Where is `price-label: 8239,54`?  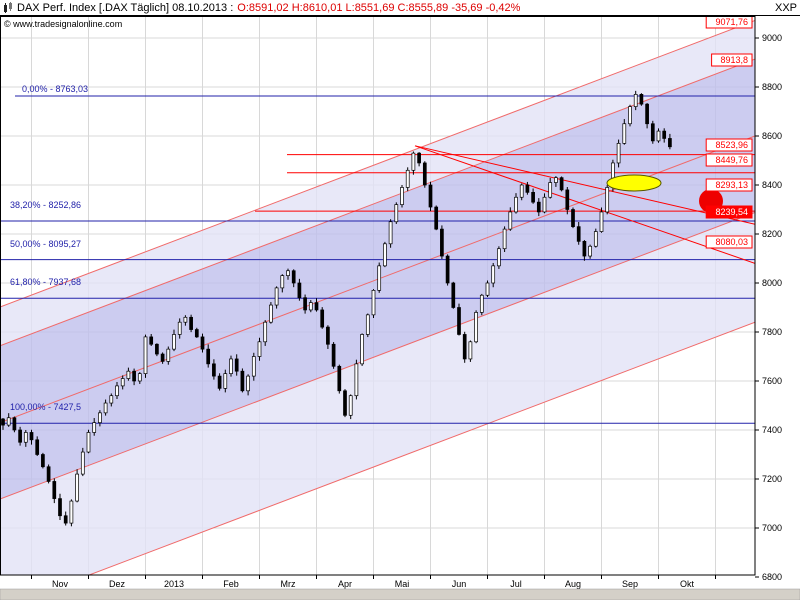
price-label: 8239,54 is located at coordinates (729, 212).